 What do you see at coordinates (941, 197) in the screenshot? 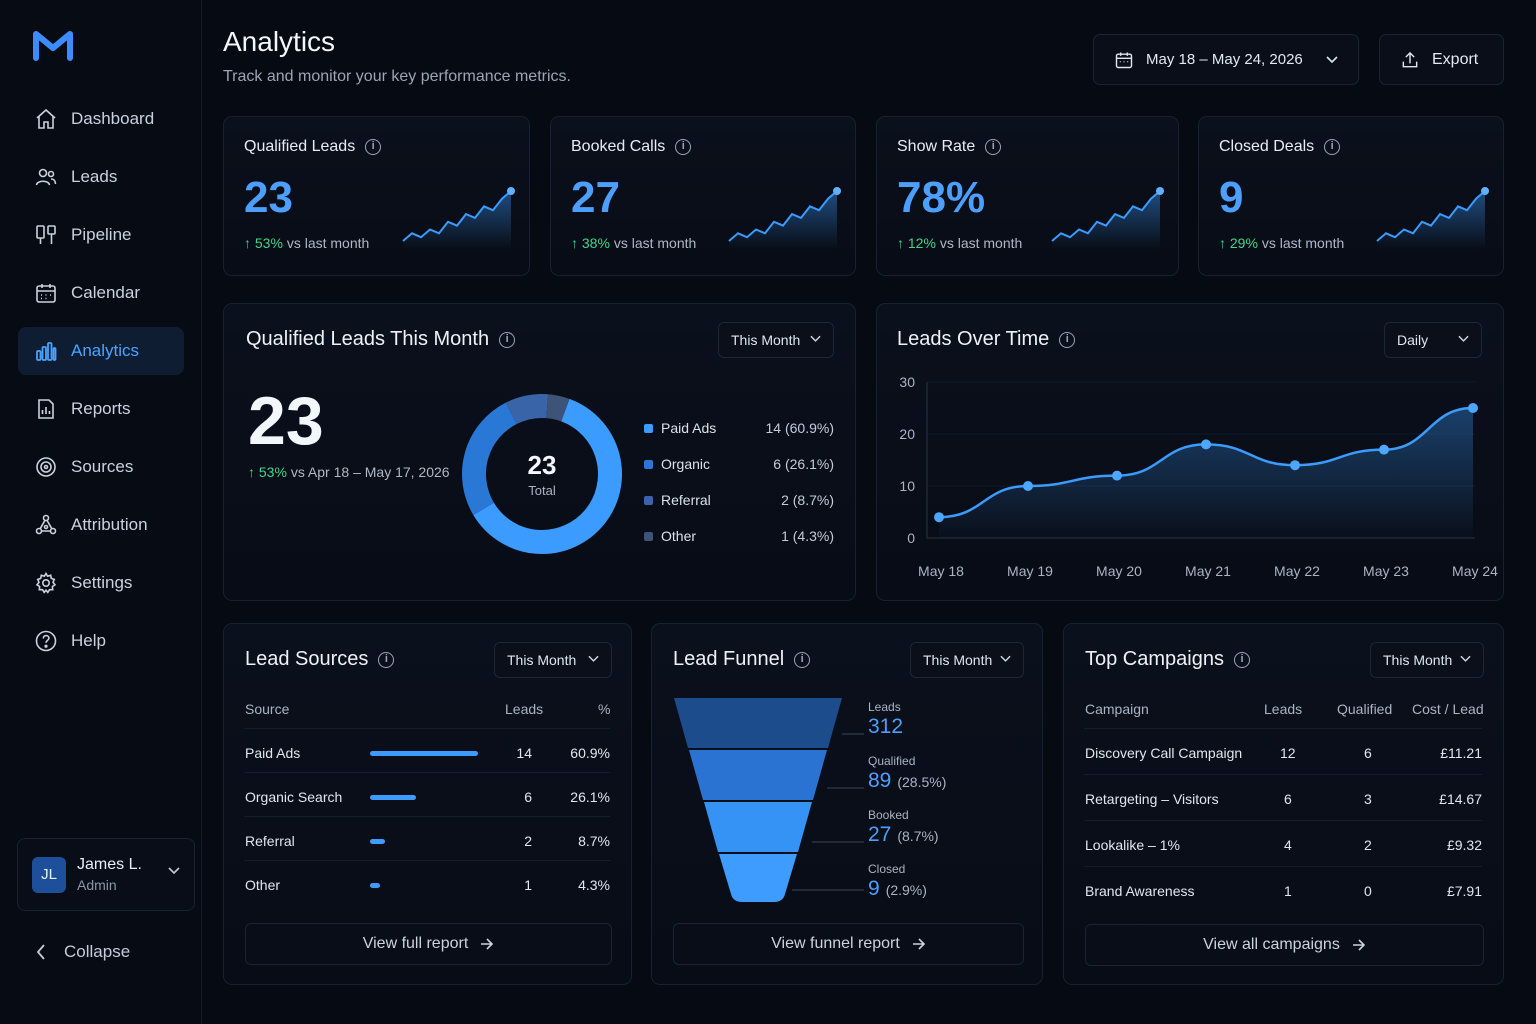
I see `kpi-value: 78%` at bounding box center [941, 197].